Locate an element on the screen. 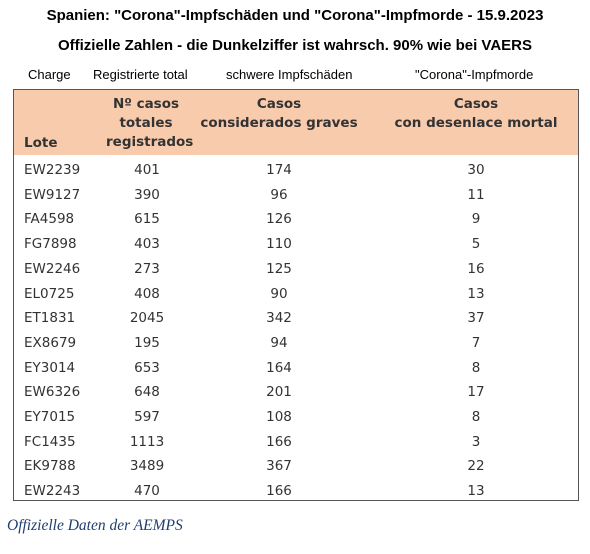  cell-graves: 110 is located at coordinates (279, 244).